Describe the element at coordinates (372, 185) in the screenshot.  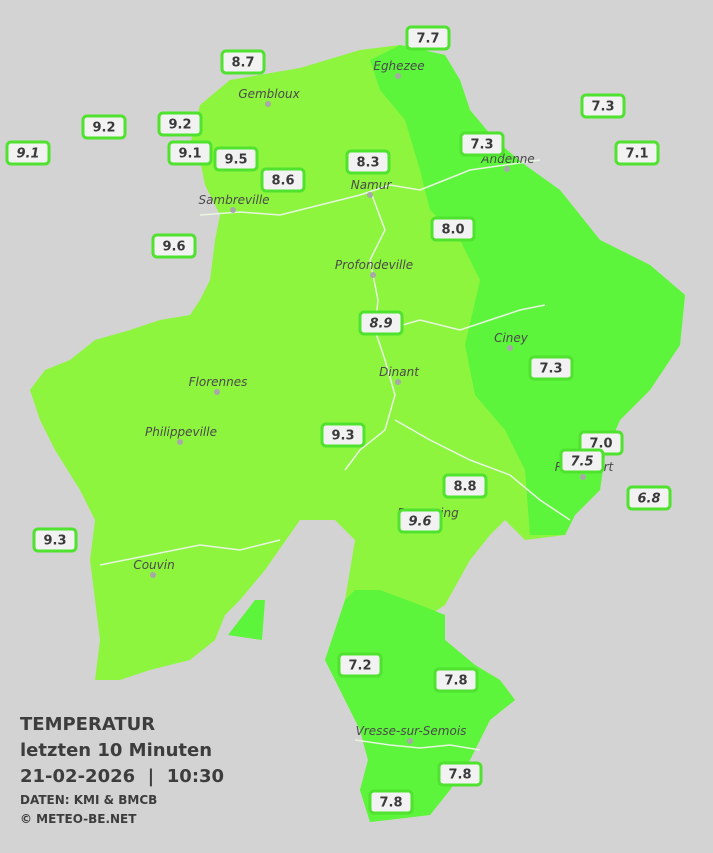
I see `city-label: Namur` at that location.